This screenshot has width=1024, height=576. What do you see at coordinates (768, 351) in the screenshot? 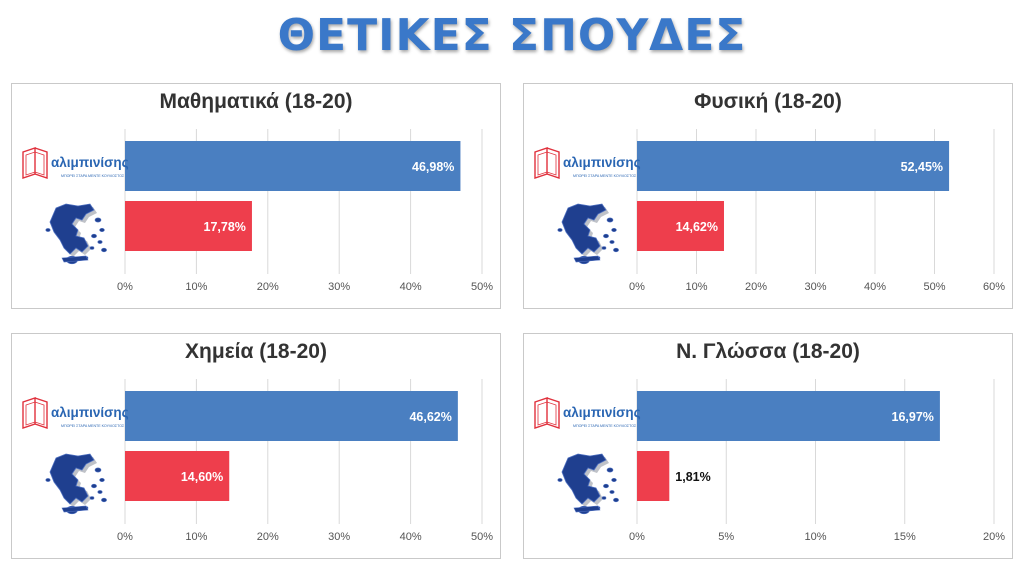
I see `chart-title: Ν. Γλώσσα (18-20)` at bounding box center [768, 351].